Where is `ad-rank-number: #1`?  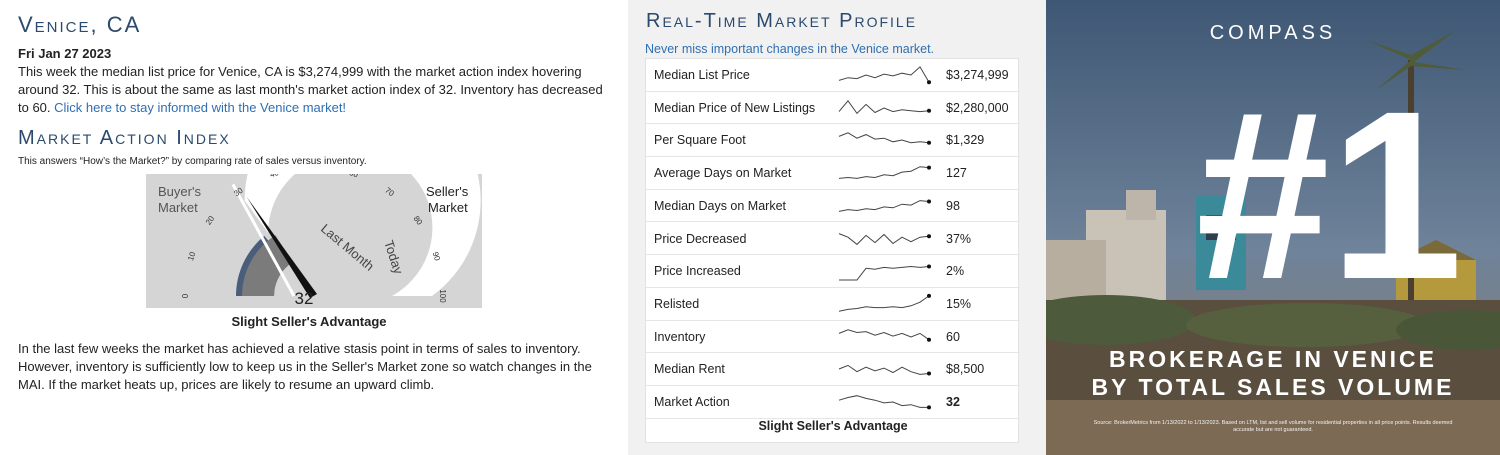
ad-rank-number: #1 is located at coordinates (1329, 195).